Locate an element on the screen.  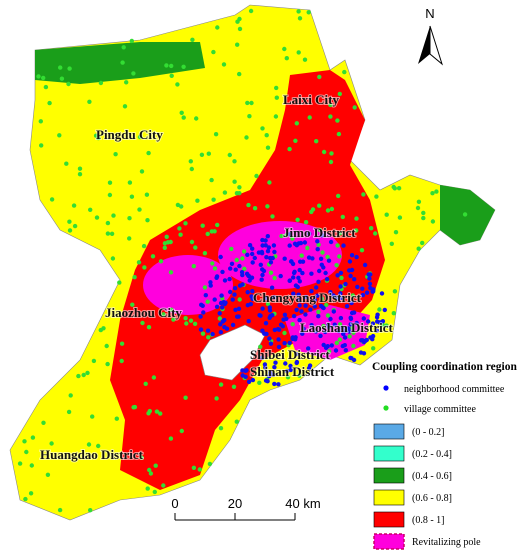
legend-label: neighborhood committee is located at coordinates (454, 389).